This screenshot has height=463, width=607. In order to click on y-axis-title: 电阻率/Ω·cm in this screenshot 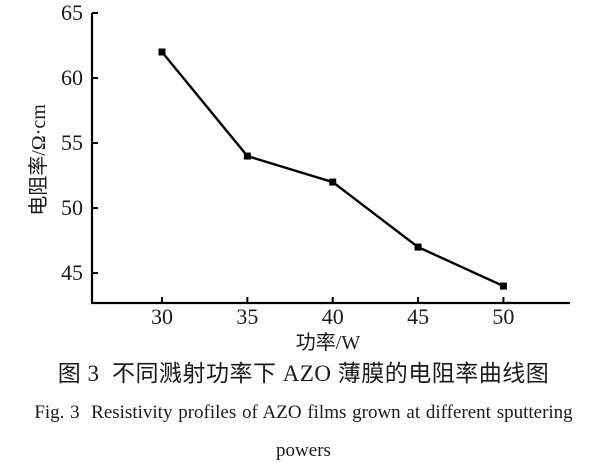, I will do `click(38, 160)`.